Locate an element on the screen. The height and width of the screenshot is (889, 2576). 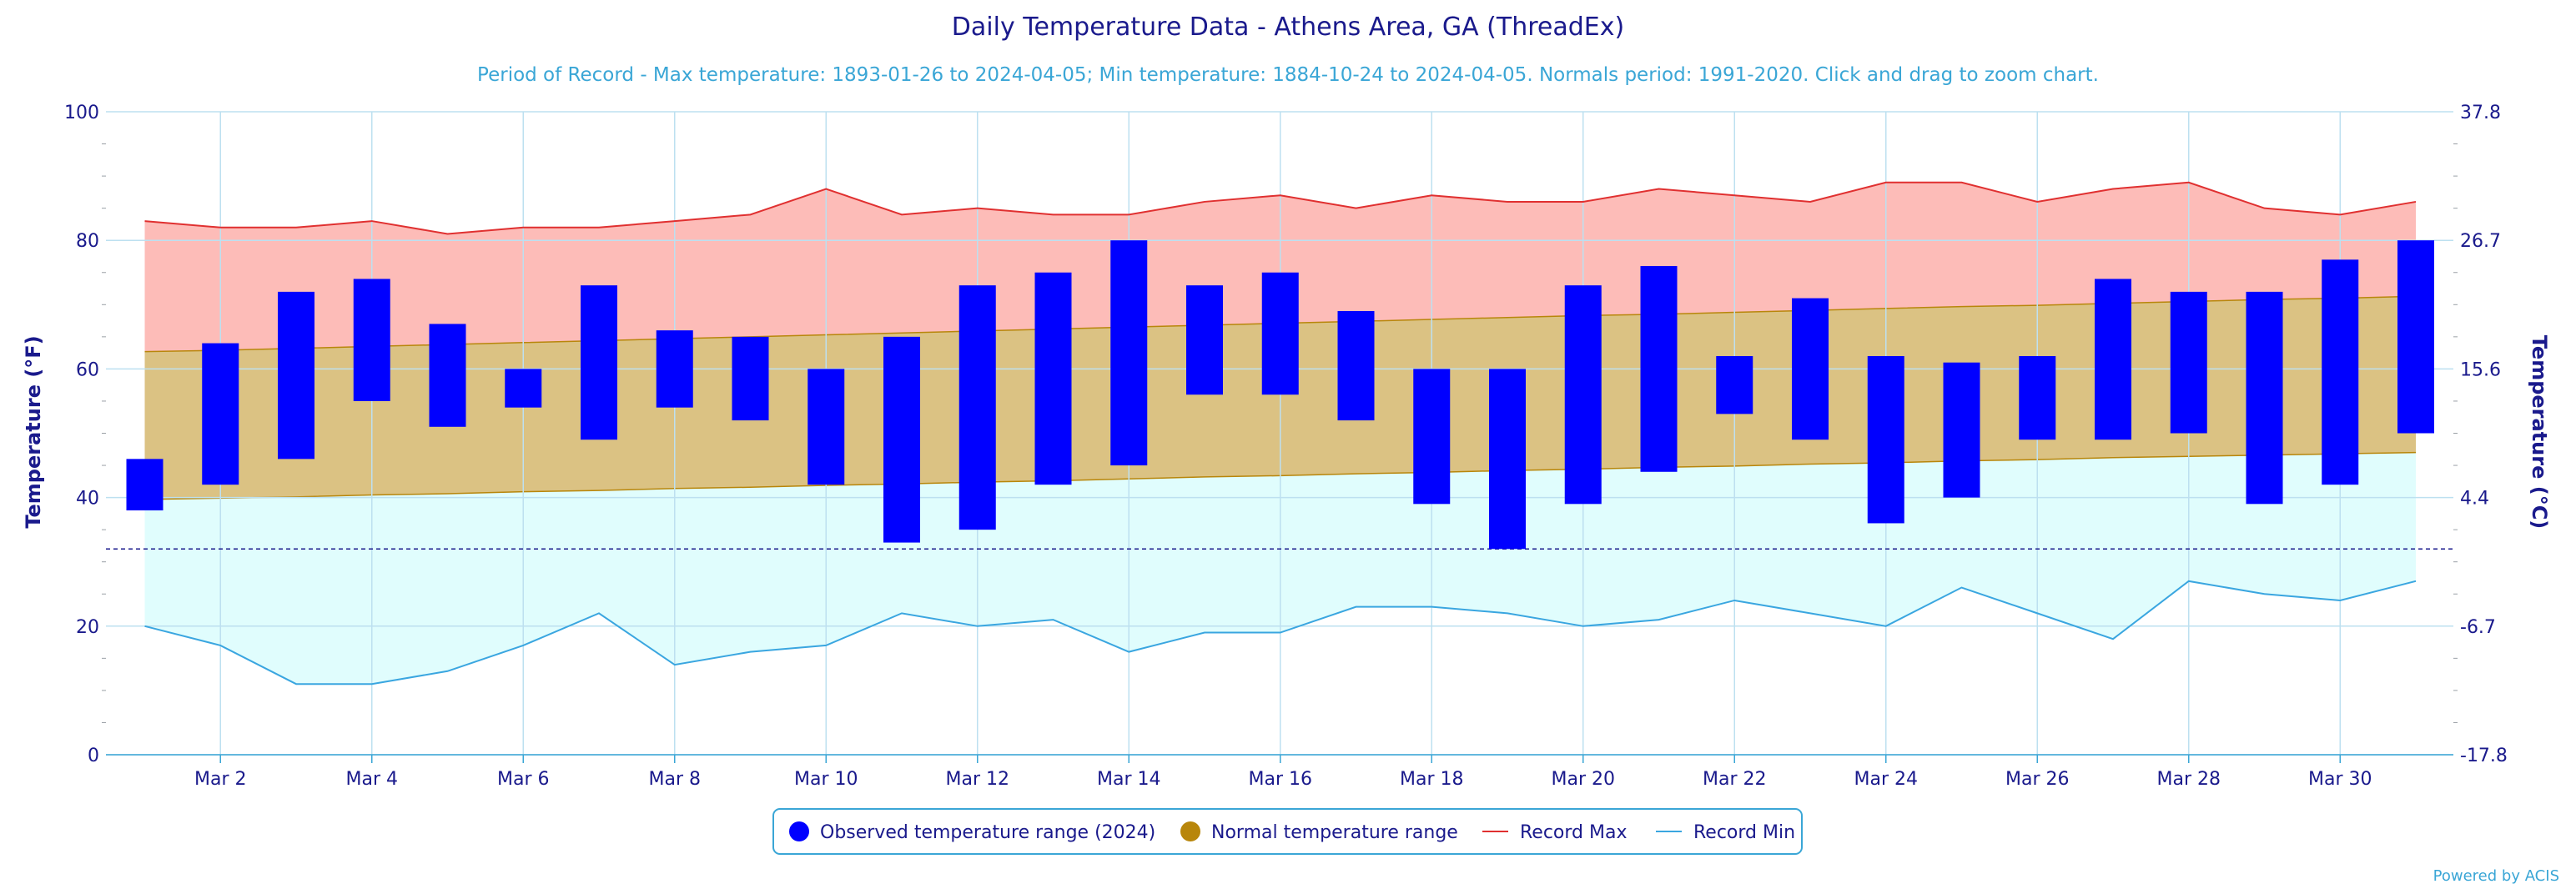
credit-link: Powered by ACIS is located at coordinates (2496, 876).